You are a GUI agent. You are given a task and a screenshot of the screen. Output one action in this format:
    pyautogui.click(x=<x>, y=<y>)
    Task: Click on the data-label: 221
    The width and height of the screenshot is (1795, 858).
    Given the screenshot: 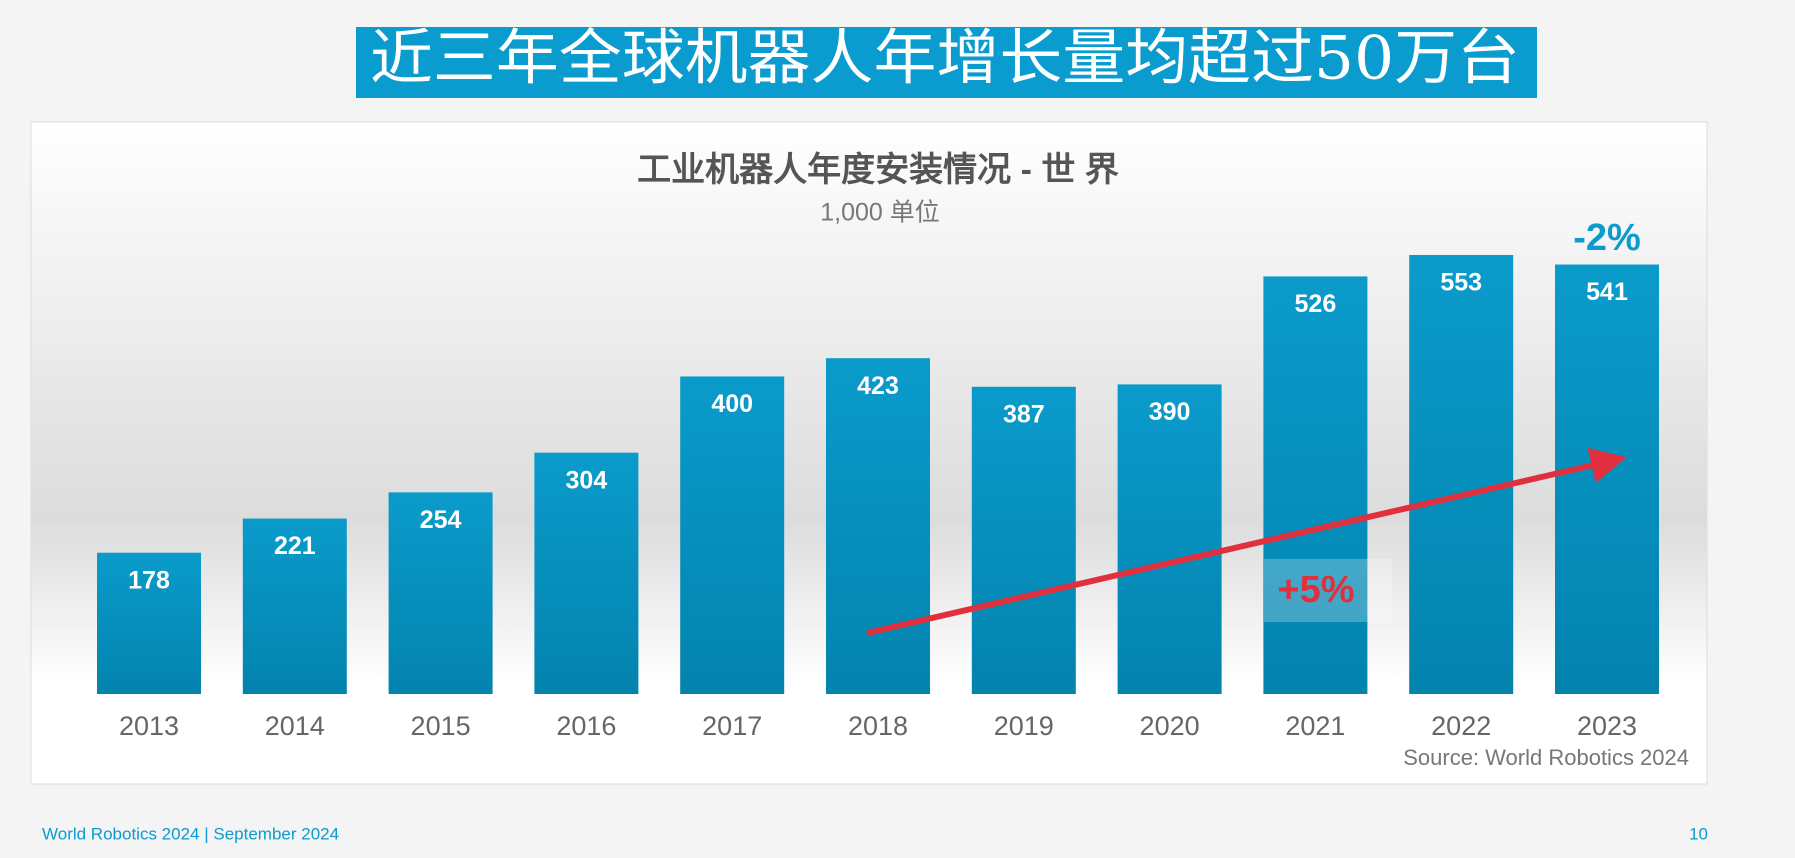 What is the action you would take?
    pyautogui.click(x=295, y=546)
    